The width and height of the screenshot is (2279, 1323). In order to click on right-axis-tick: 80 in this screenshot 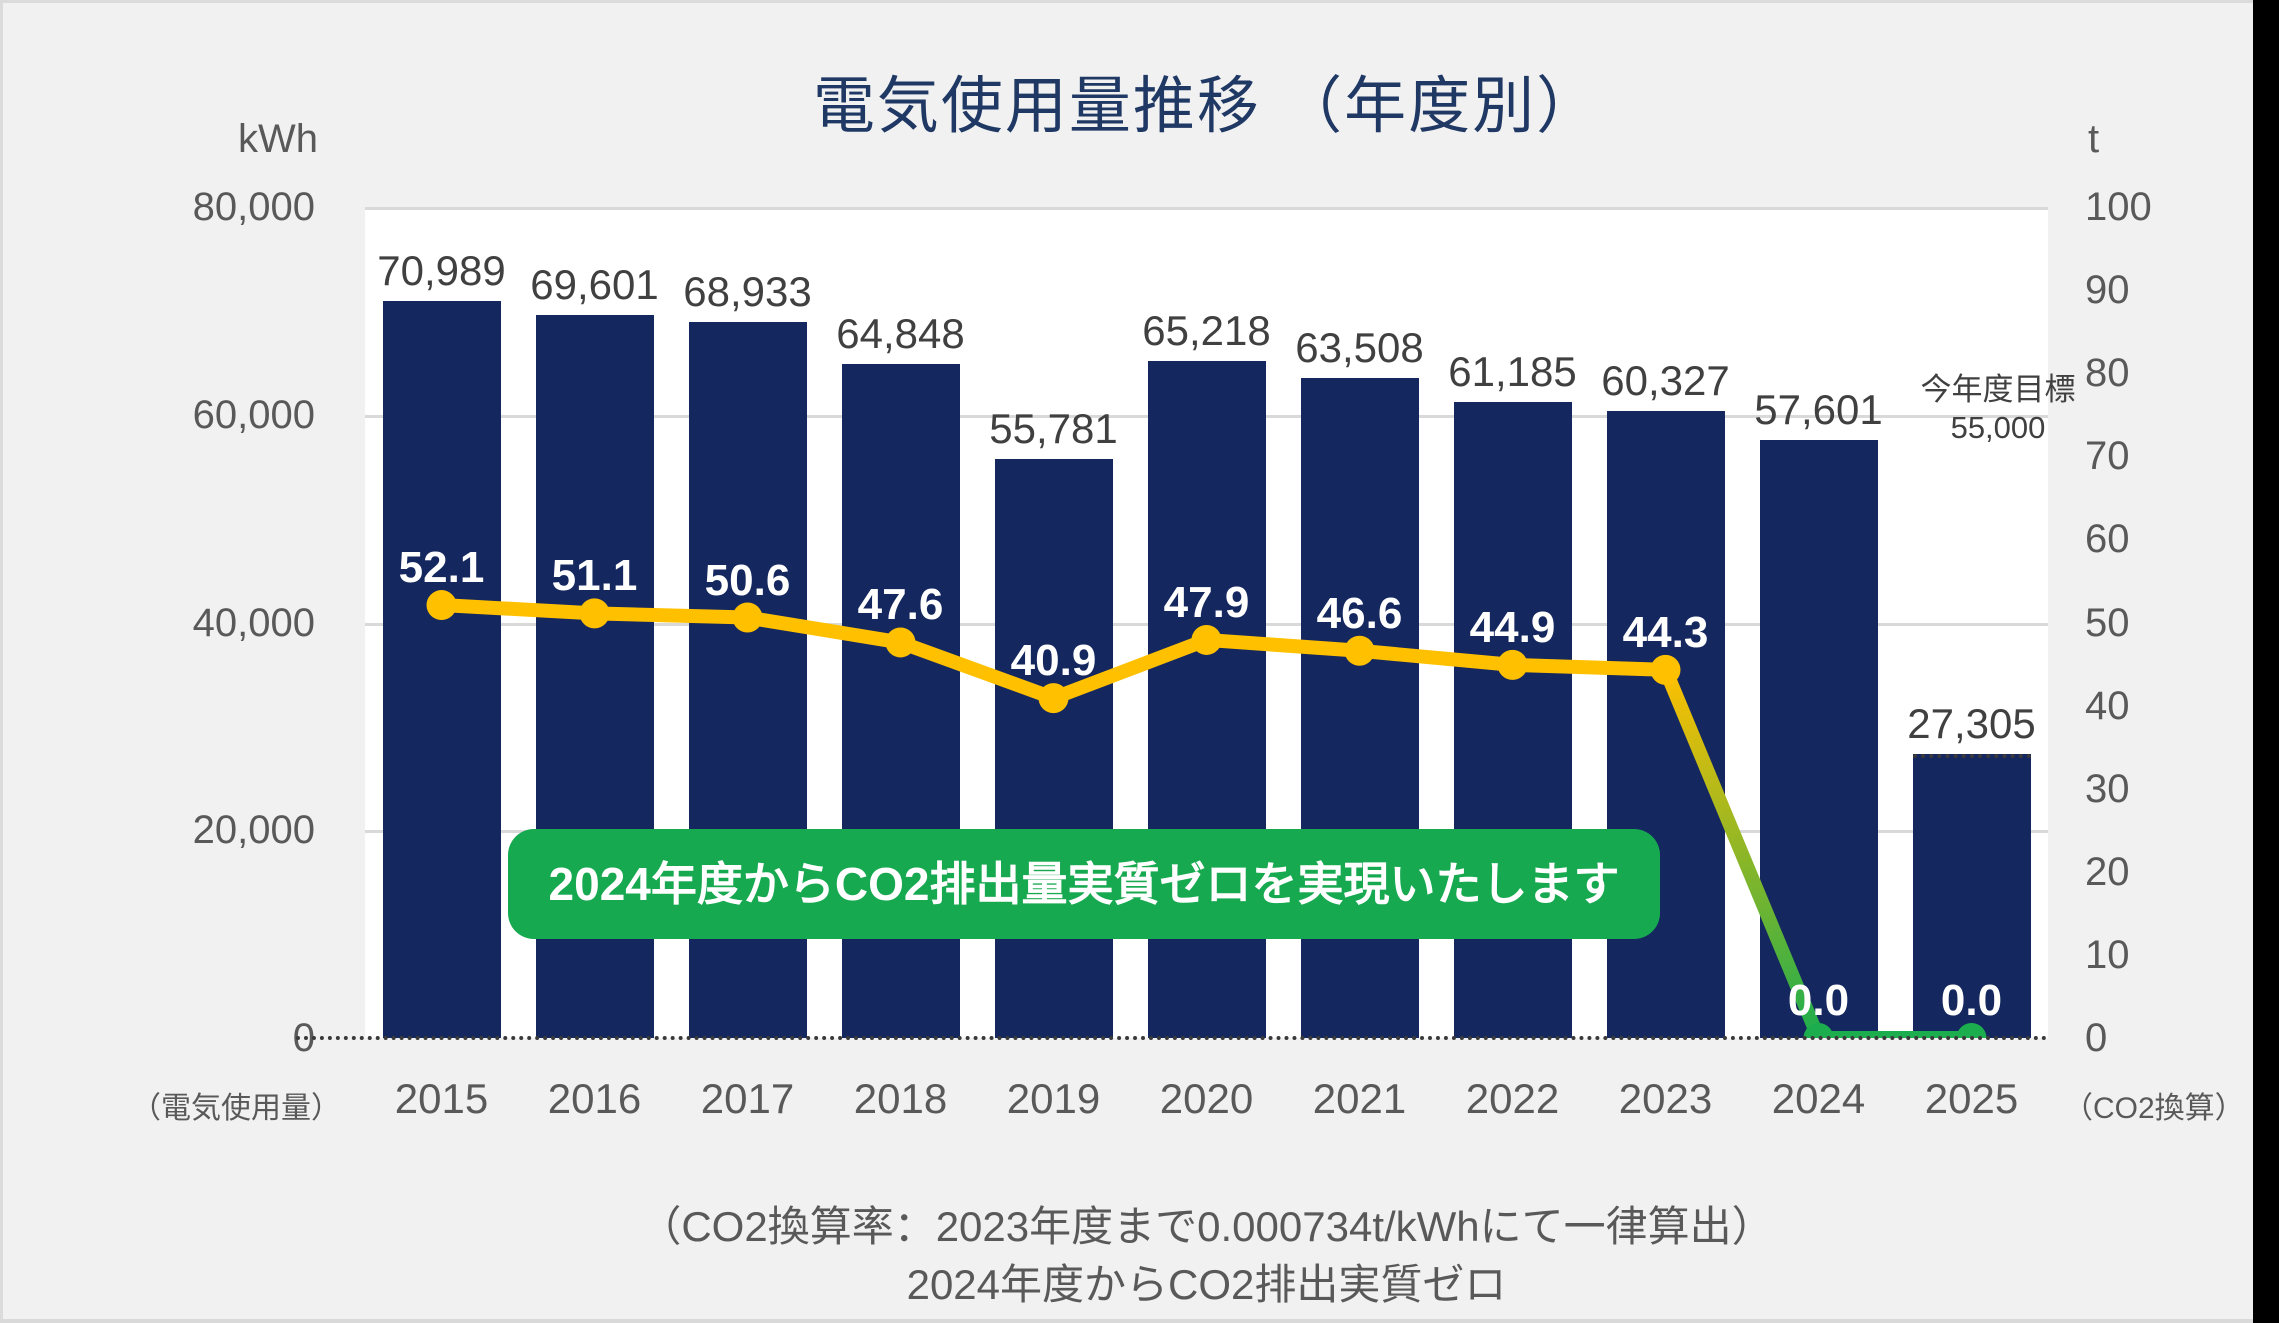, I will do `click(2107, 373)`.